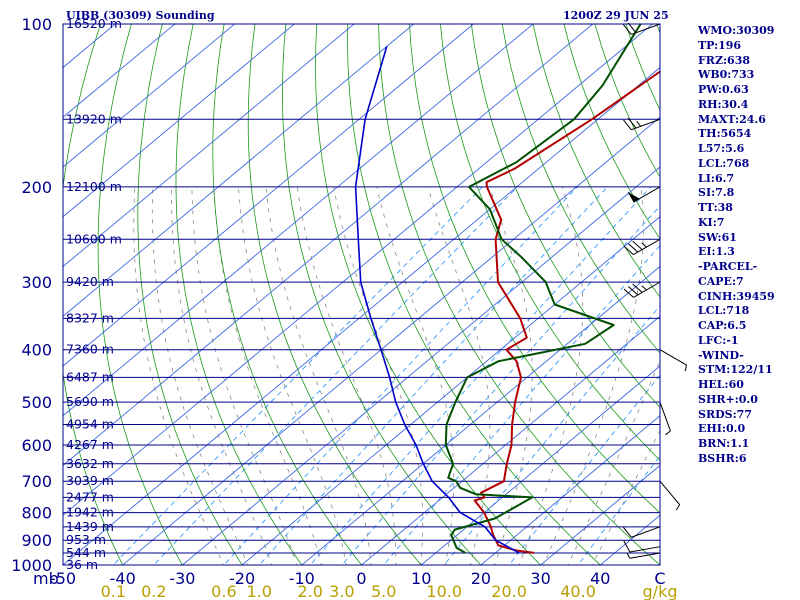  Describe the element at coordinates (90, 281) in the screenshot. I see `height-label: 9420 m` at that location.